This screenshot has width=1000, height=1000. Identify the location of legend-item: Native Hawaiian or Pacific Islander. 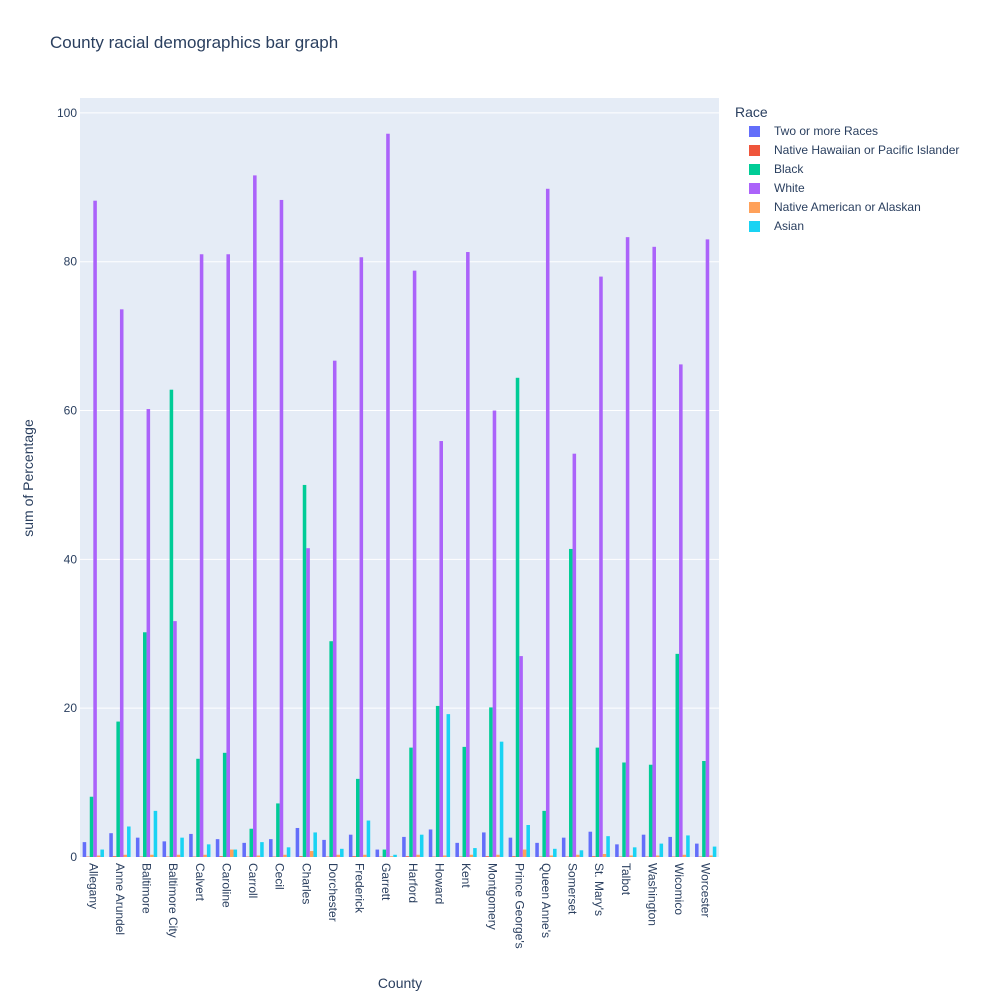
(847, 151).